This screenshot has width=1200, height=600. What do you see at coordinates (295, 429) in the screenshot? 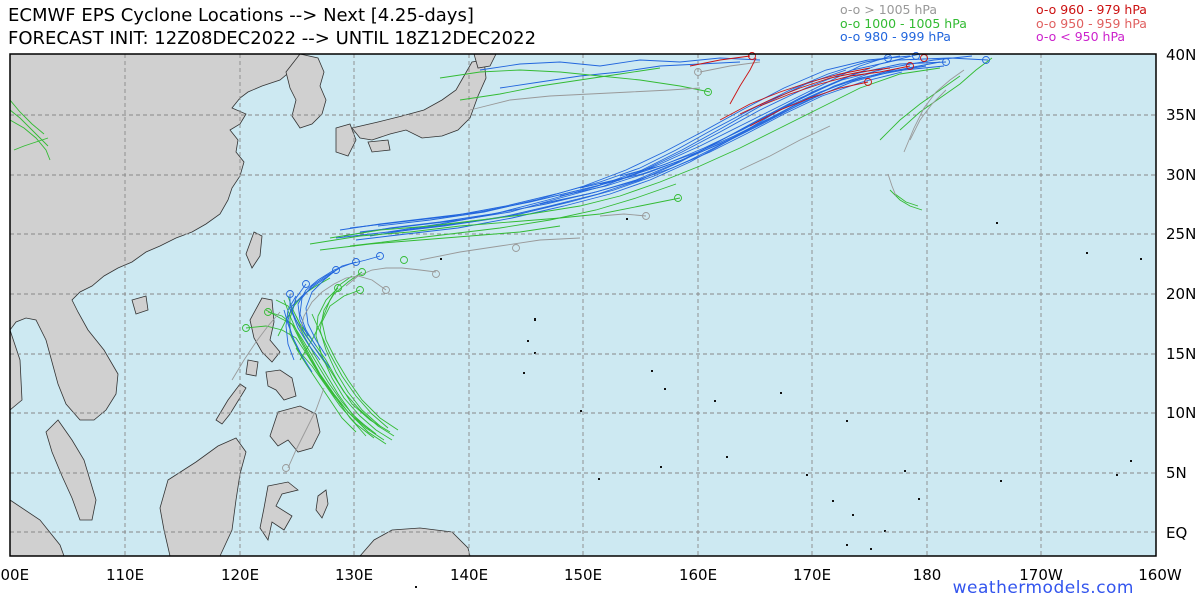
I see `land-mindanao` at bounding box center [295, 429].